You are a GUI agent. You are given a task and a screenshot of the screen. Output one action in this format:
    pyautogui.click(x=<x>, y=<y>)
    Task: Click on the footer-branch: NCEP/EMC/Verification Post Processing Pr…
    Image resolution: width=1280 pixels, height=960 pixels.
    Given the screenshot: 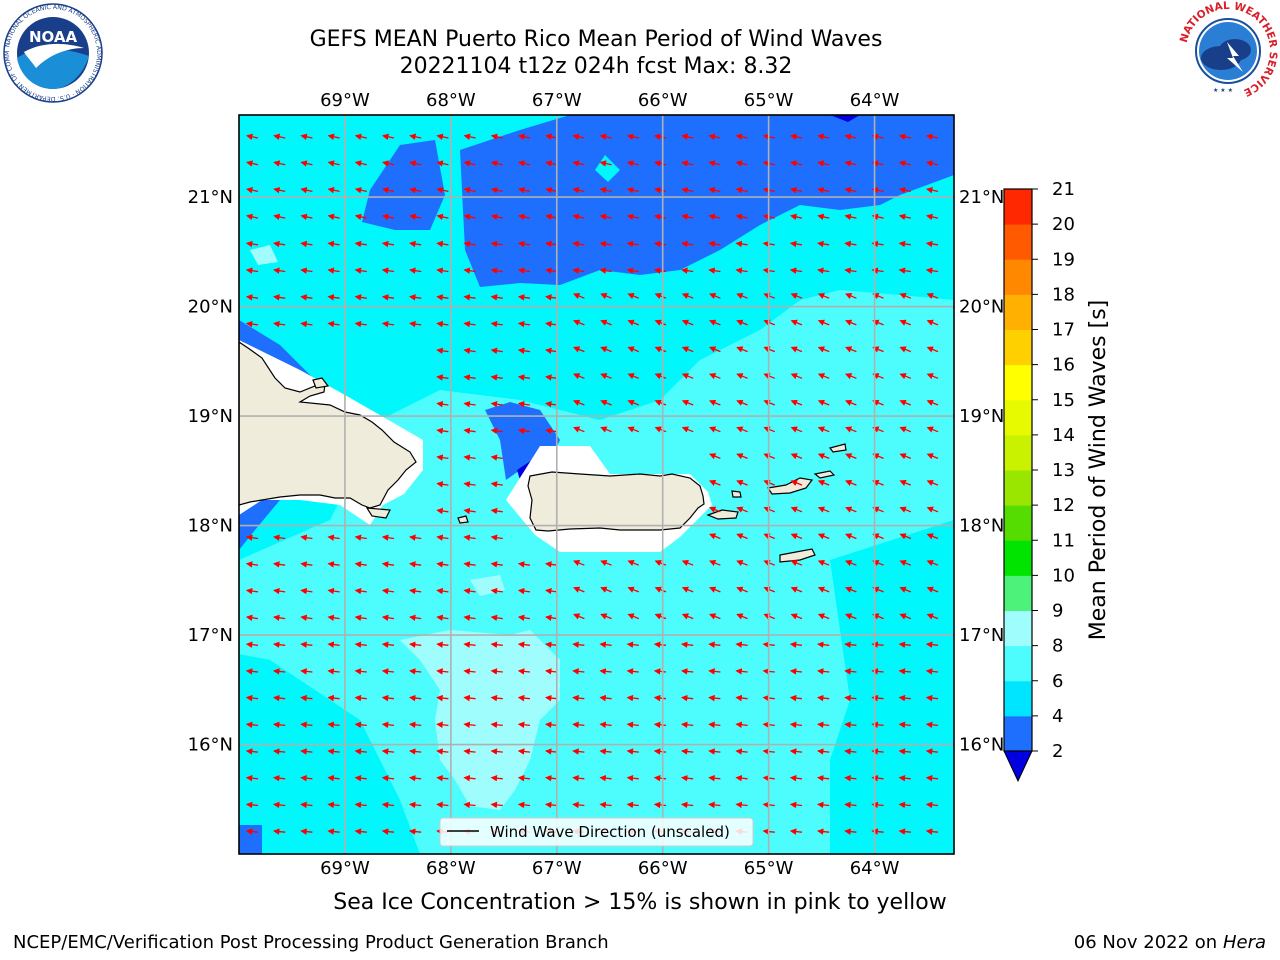 What is the action you would take?
    pyautogui.click(x=311, y=942)
    